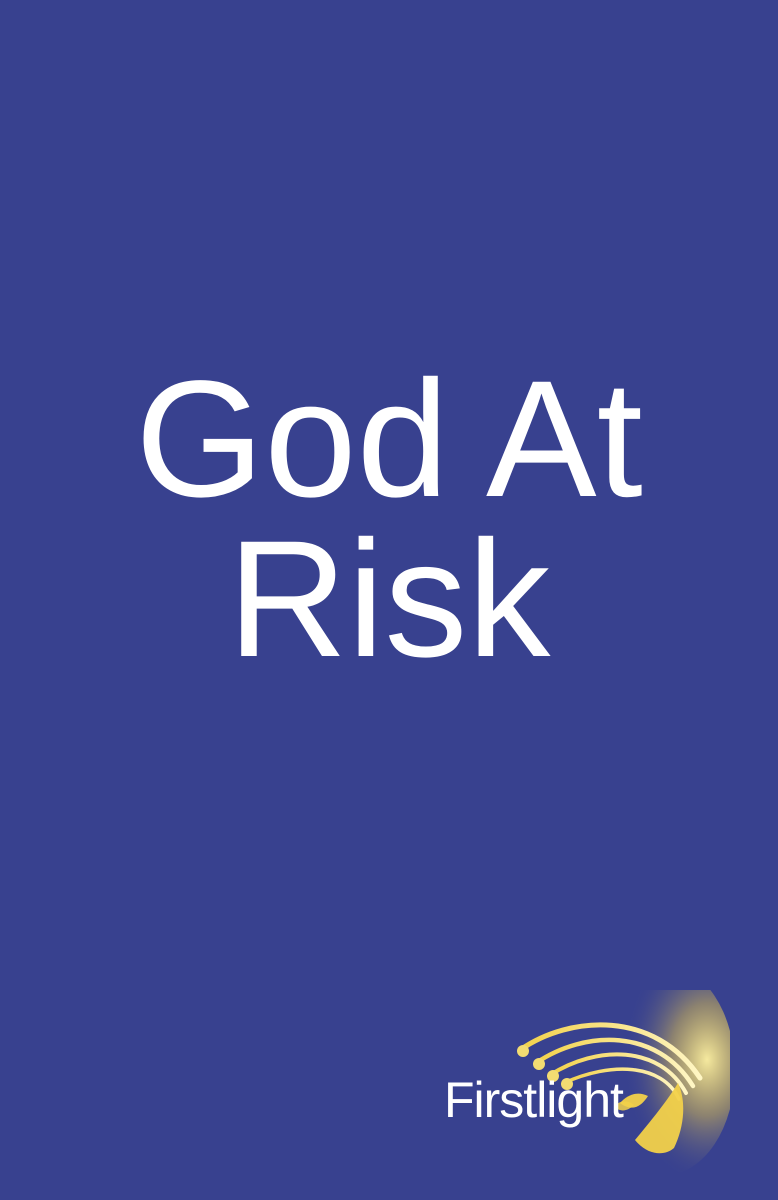 This screenshot has height=1200, width=778. What do you see at coordinates (389, 439) in the screenshot?
I see `book-title-line-1: God At` at bounding box center [389, 439].